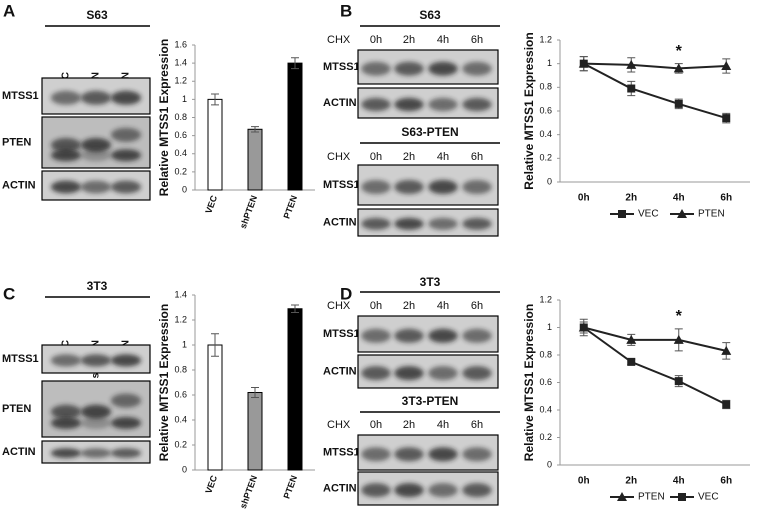 The image size is (758, 509). What do you see at coordinates (248, 491) in the screenshot?
I see `x-tick-label: shPTEN` at bounding box center [248, 491].